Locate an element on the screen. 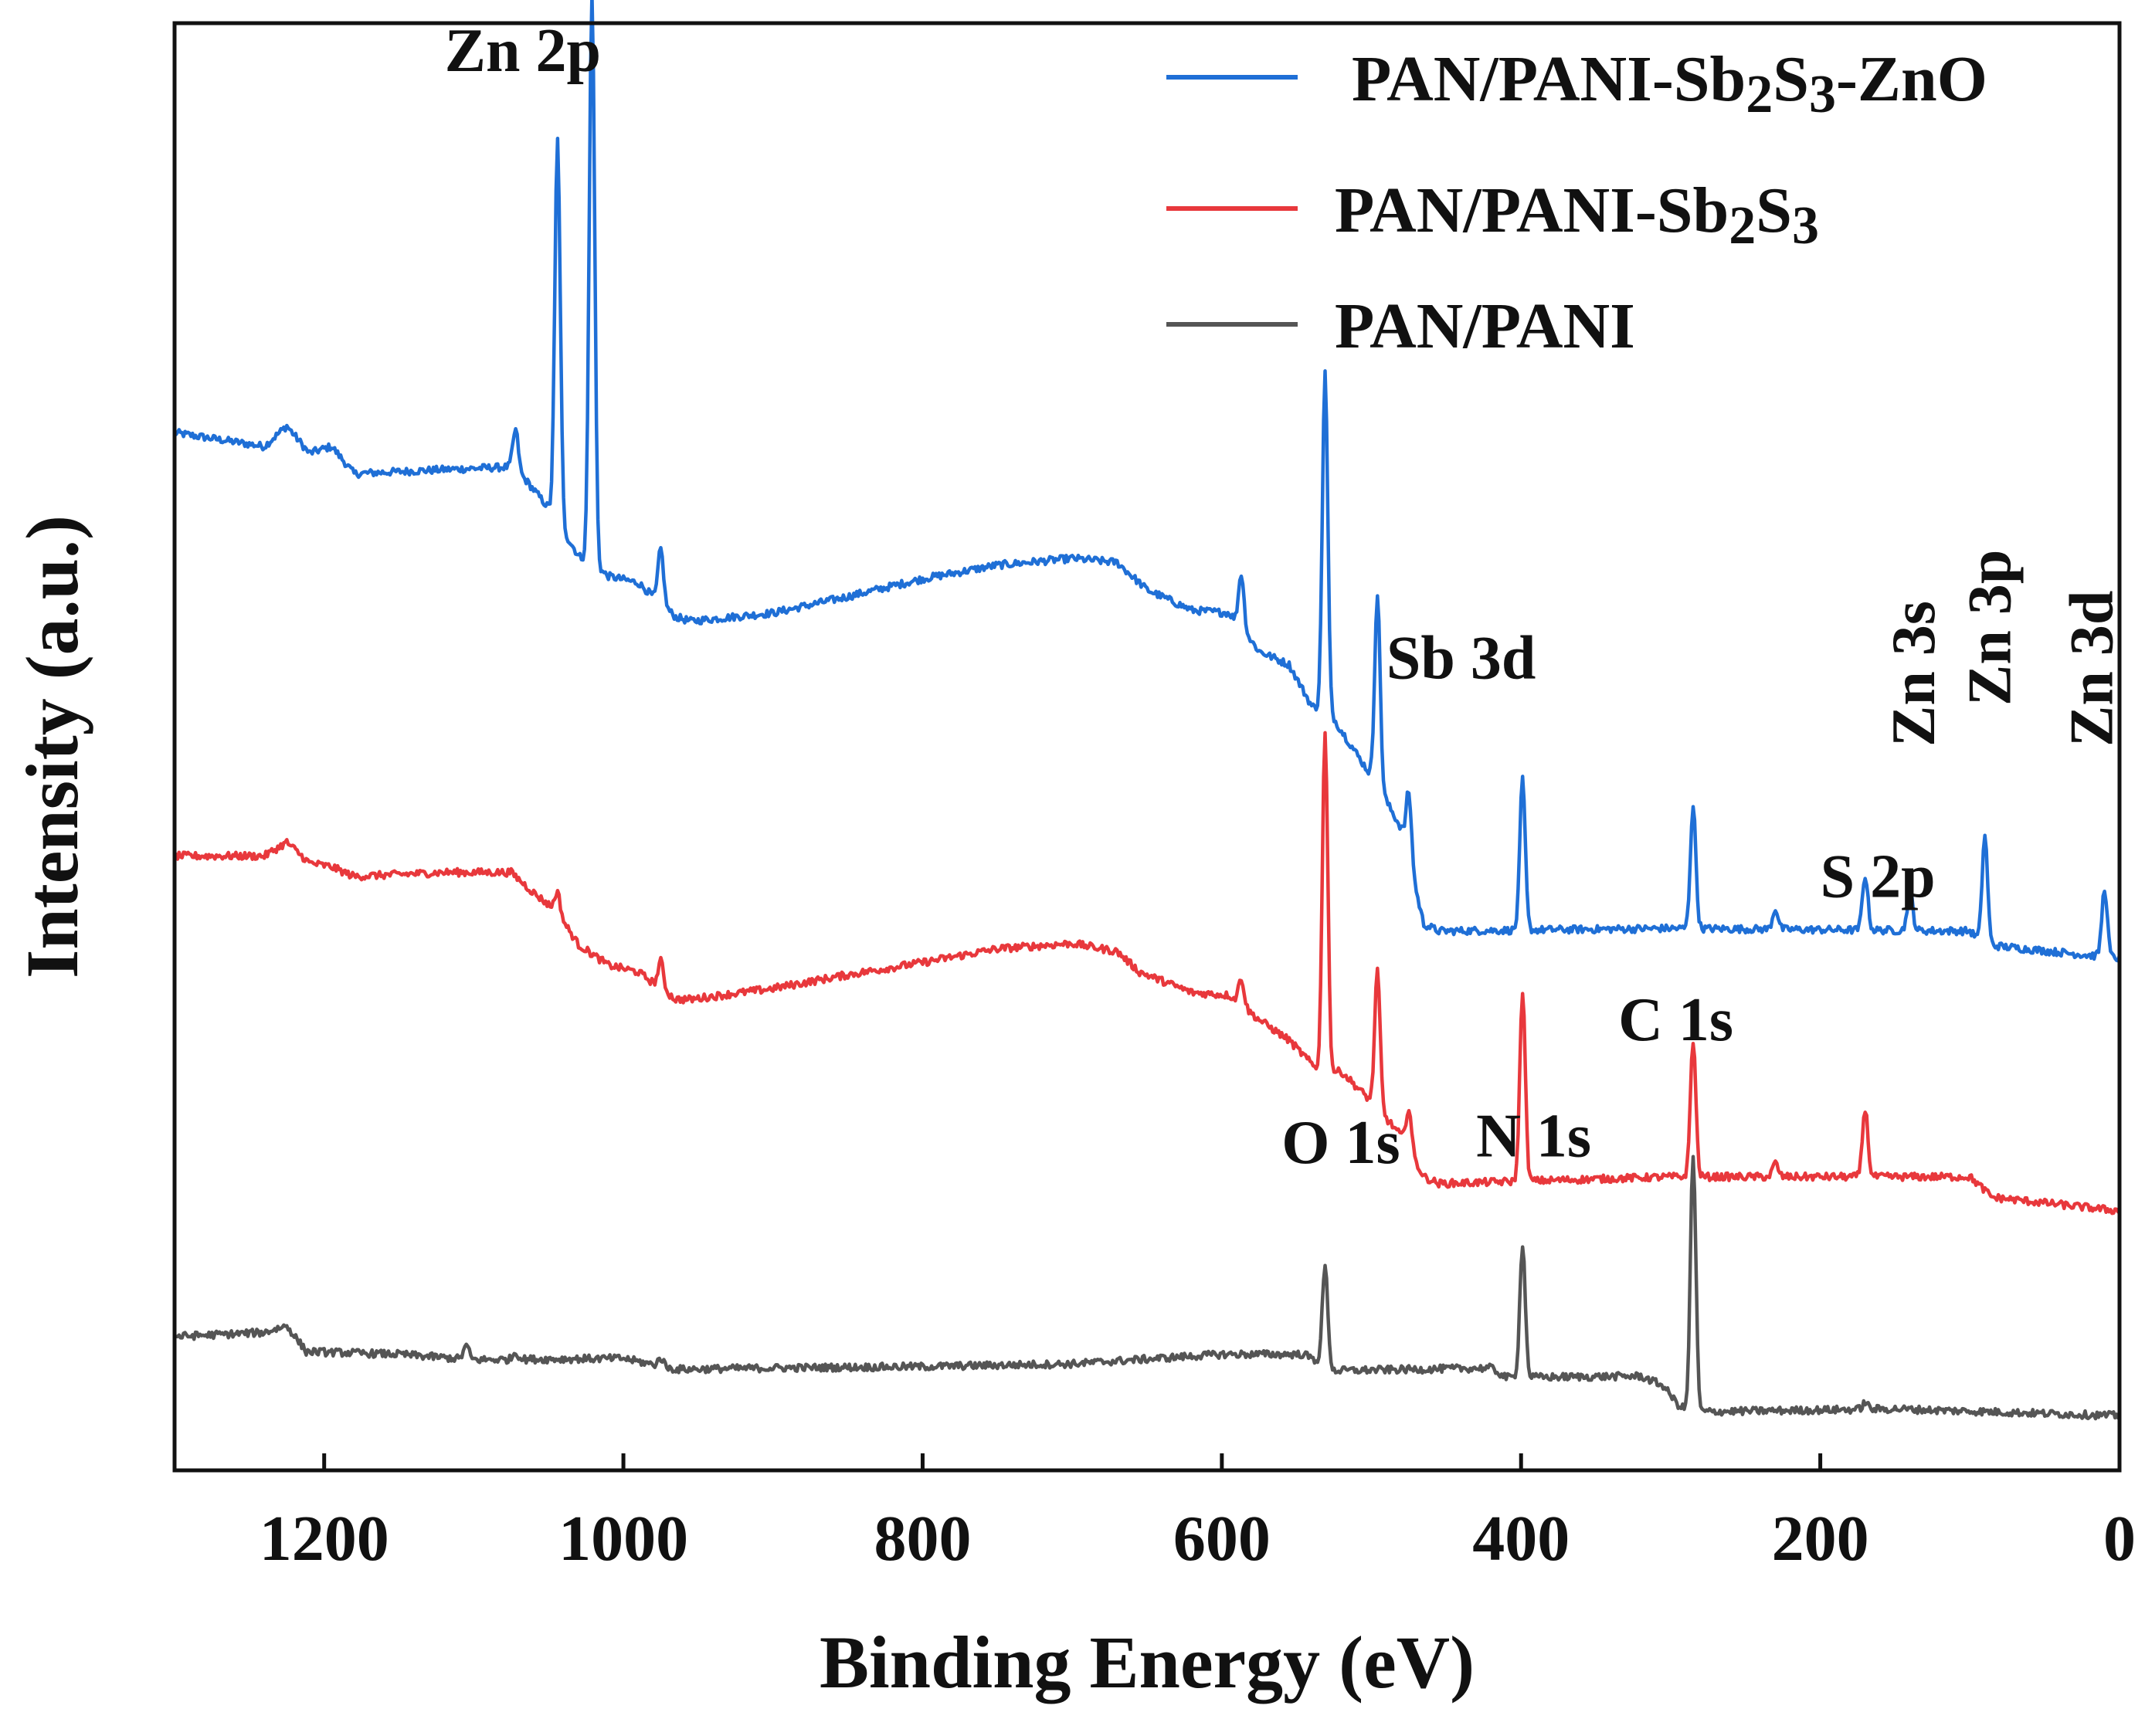 The image size is (2145, 1736). peak-label: Zn 3d is located at coordinates (2092, 669).